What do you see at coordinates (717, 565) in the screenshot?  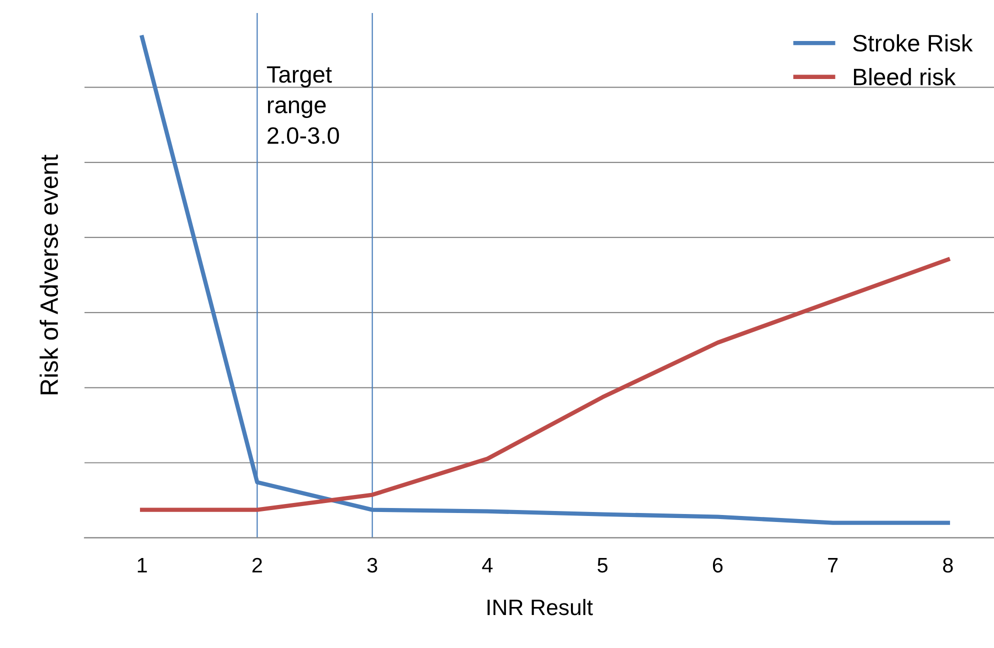 I see `x-tick-label: 6` at bounding box center [717, 565].